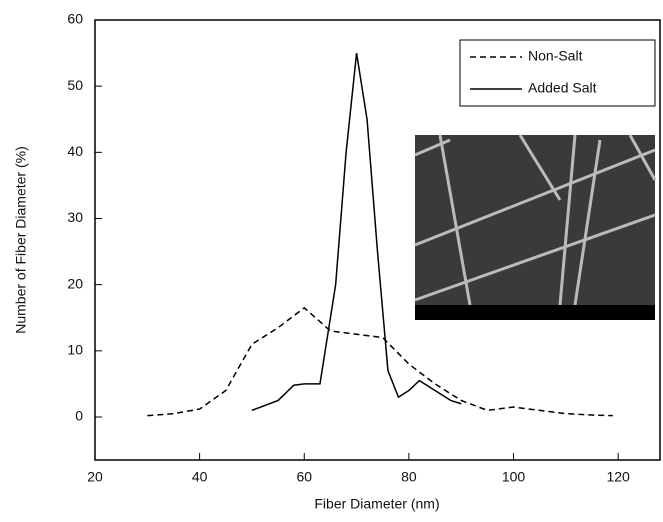 This screenshot has width=663, height=522. I want to click on y-tick-label: 0, so click(79, 416).